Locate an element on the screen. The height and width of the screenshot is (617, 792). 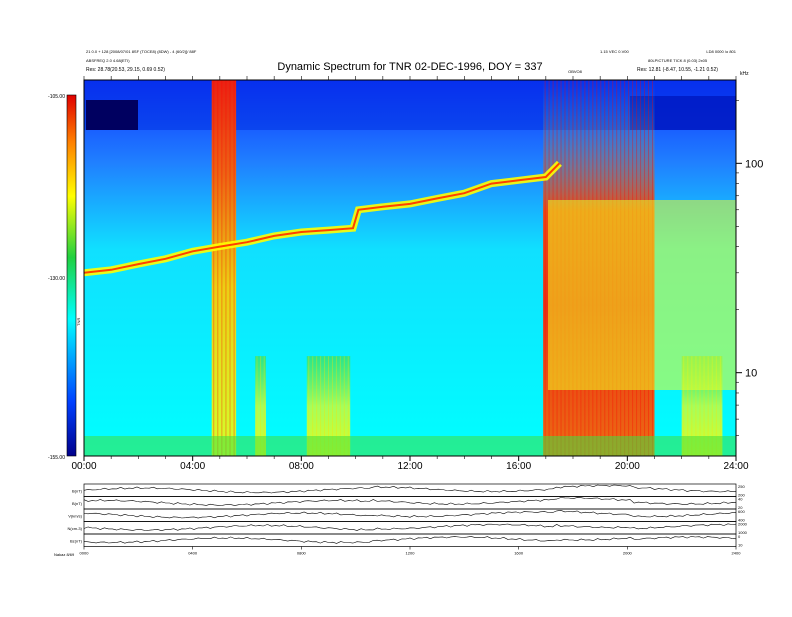
panel-4-scale-top: 0 is located at coordinates (739, 536).